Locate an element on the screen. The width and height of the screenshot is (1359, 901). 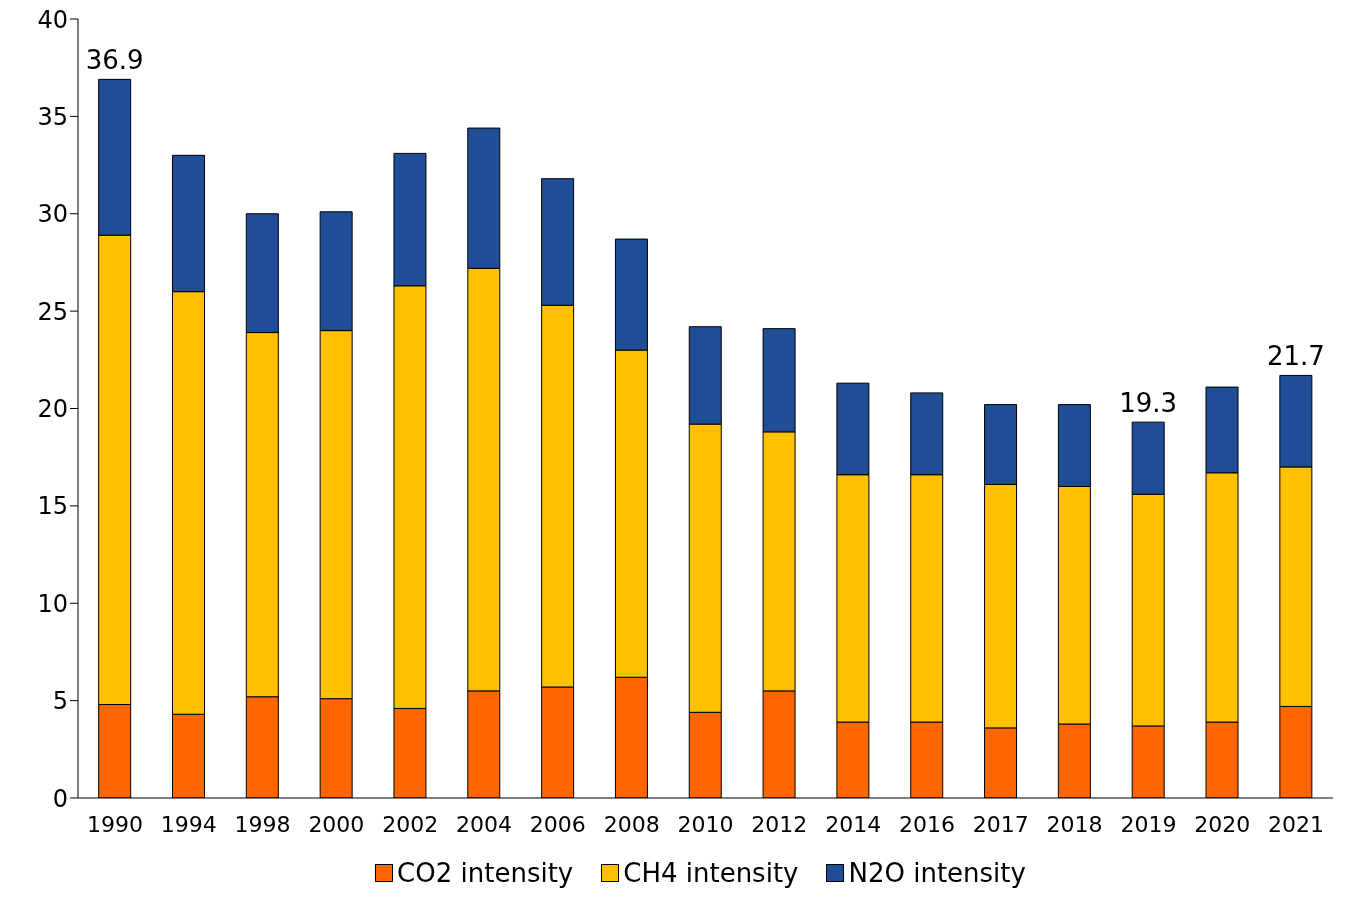
x-tick-label: 2017 is located at coordinates (1000, 824).